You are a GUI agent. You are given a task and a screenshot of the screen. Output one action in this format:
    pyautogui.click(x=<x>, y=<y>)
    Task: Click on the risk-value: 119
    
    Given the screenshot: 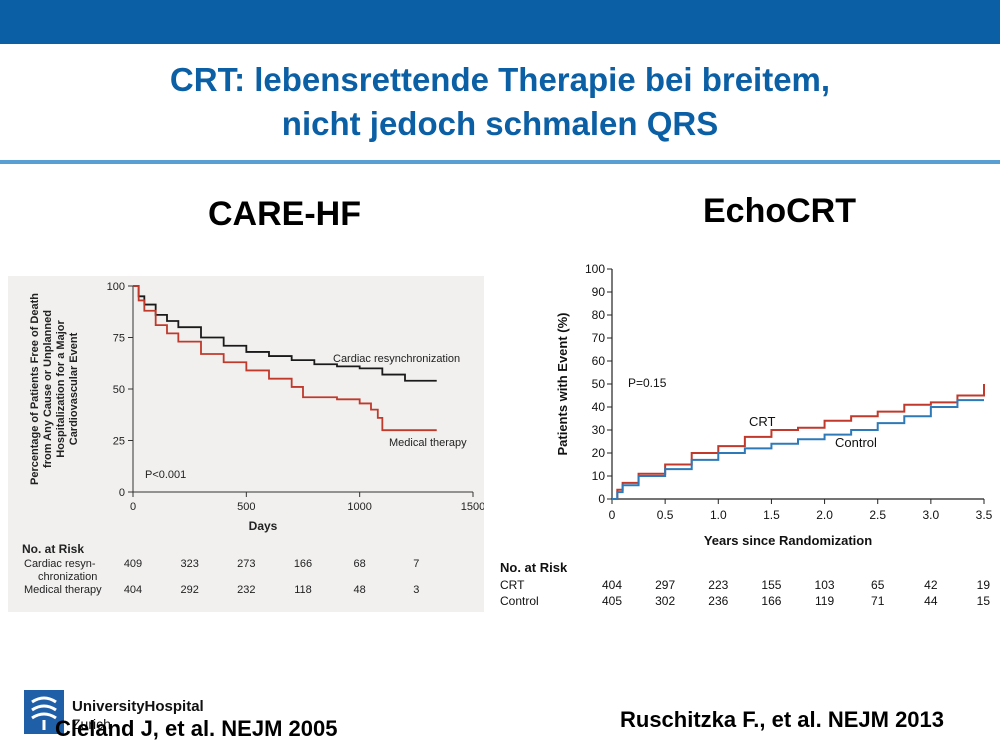 What is the action you would take?
    pyautogui.click(x=824, y=601)
    